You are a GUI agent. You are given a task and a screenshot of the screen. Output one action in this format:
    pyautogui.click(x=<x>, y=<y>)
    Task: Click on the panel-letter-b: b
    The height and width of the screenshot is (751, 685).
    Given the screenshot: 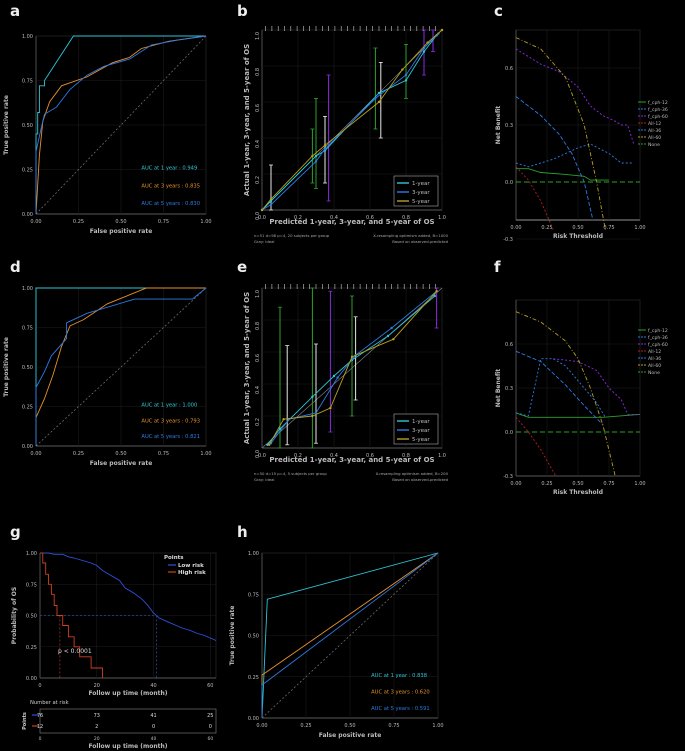 What is the action you would take?
    pyautogui.click(x=242, y=11)
    